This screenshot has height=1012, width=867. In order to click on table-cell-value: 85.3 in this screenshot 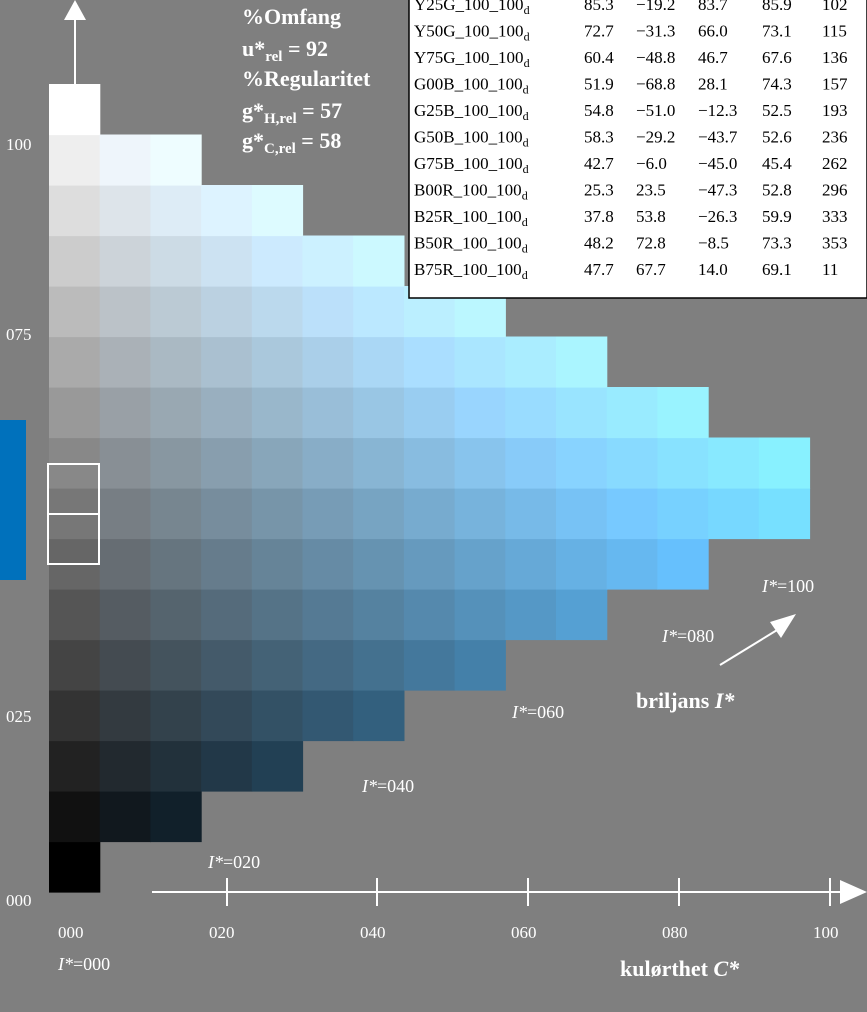, I will do `click(599, 7)`.